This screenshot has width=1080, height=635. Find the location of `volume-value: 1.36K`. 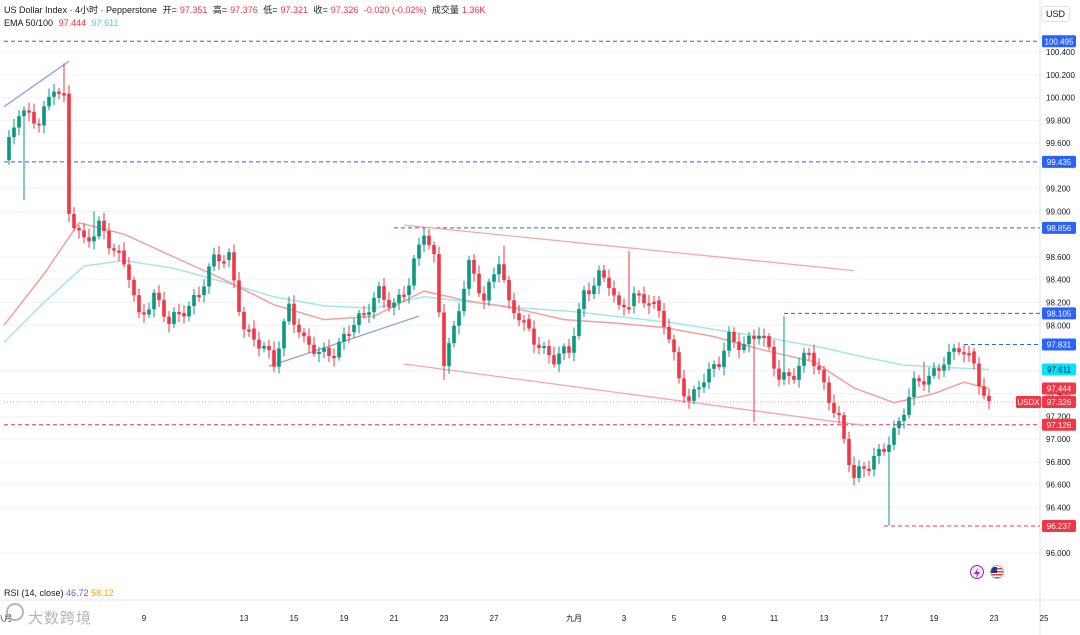

volume-value: 1.36K is located at coordinates (473, 10).